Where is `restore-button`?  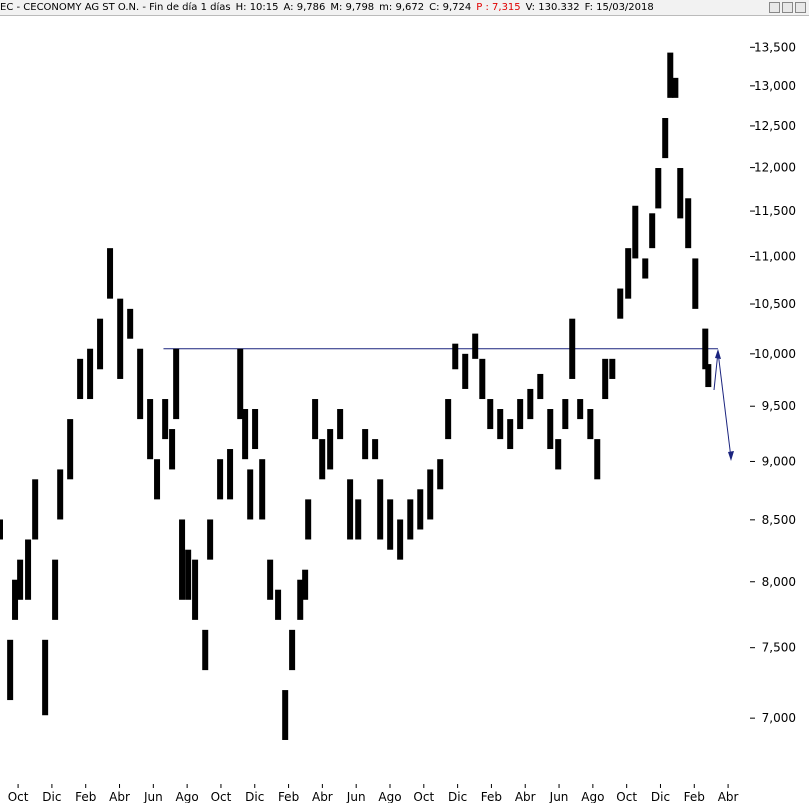
restore-button is located at coordinates (787, 7).